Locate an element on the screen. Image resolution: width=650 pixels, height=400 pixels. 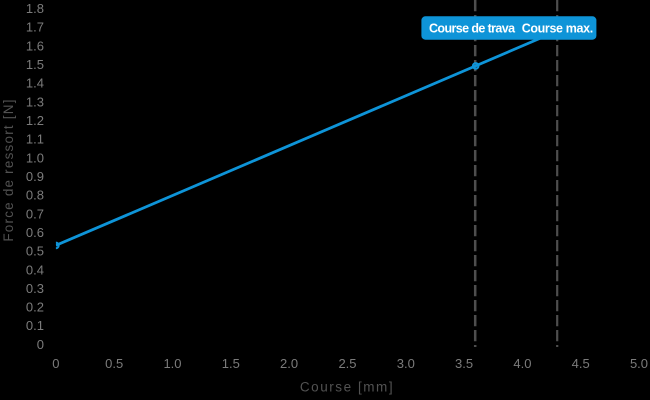
svg-text: 0.1 is located at coordinates (35, 325).